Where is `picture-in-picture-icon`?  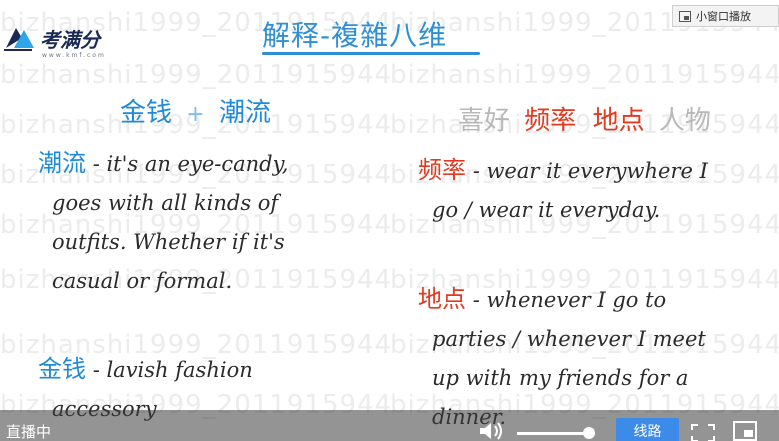
picture-in-picture-icon is located at coordinates (745, 430).